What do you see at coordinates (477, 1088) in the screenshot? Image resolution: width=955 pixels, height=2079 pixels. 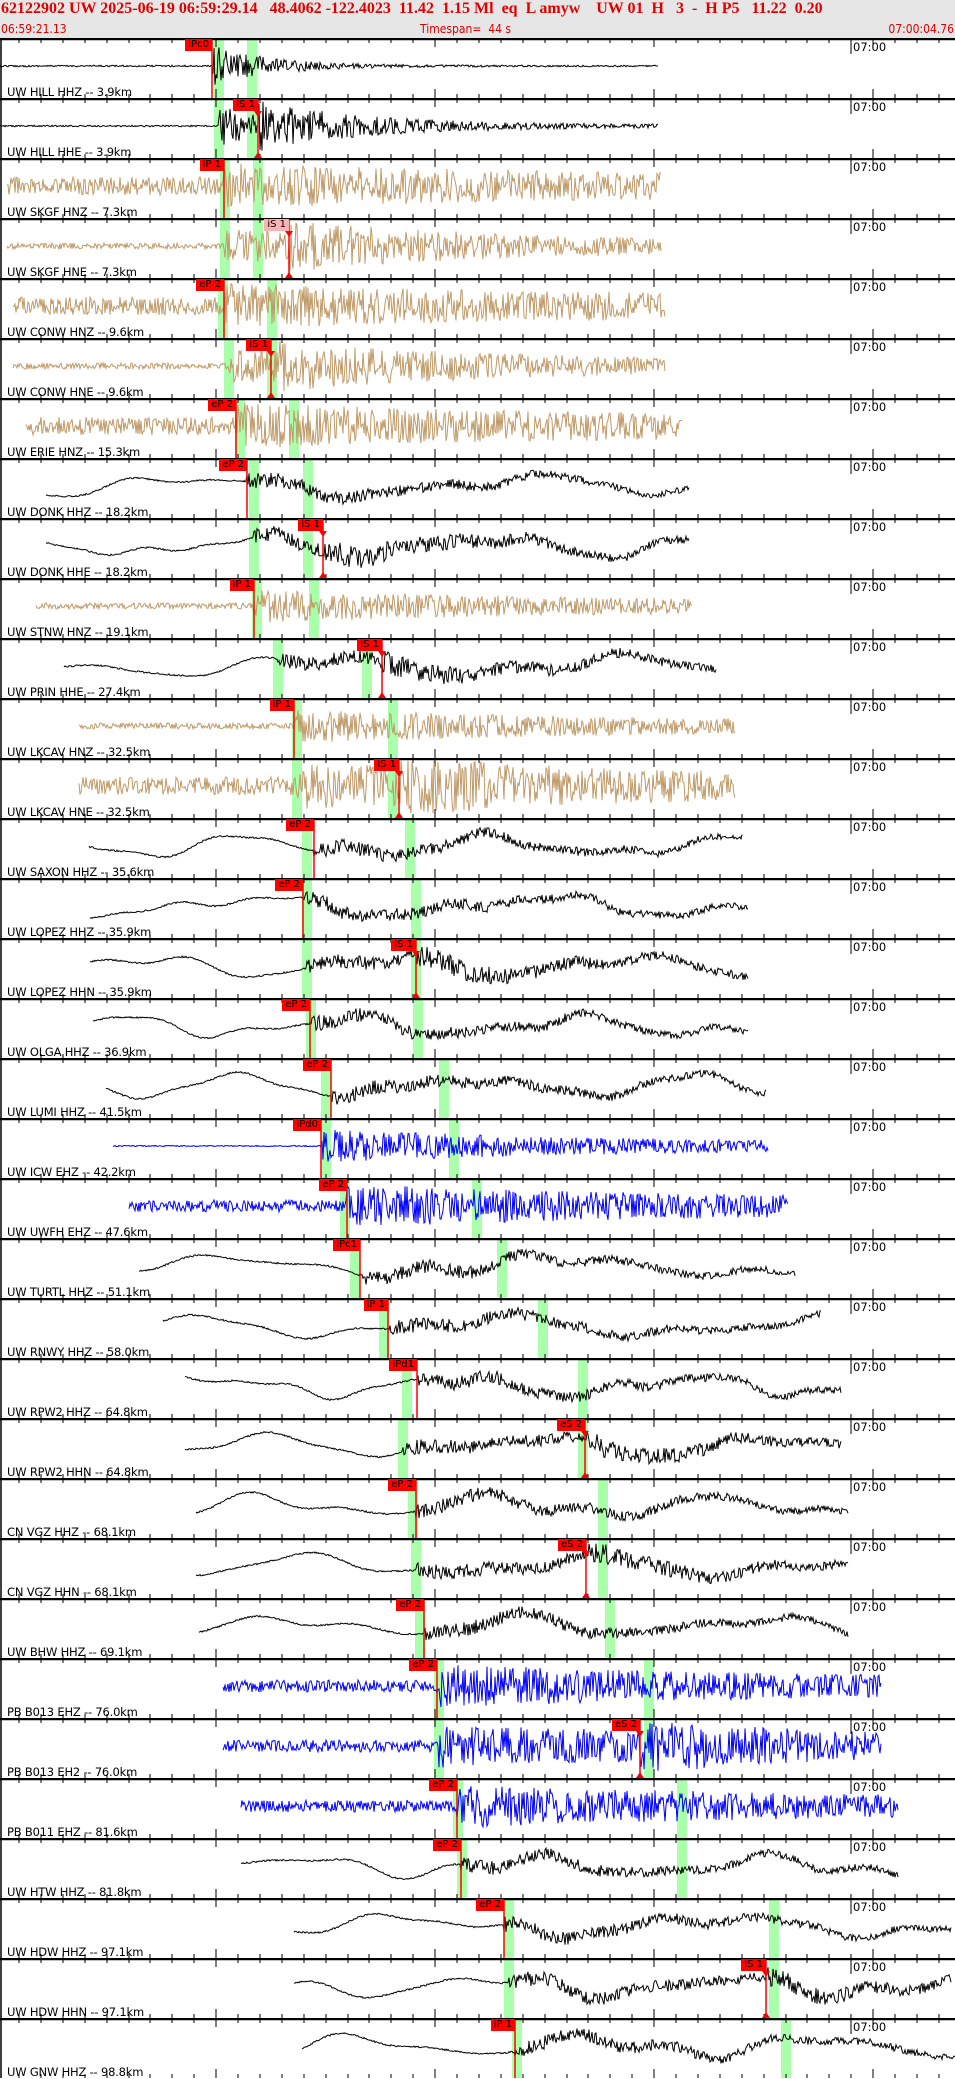 I see `trace-panel: eP 2 UW LUMI HHZ -- 41.5km 07:00` at bounding box center [477, 1088].